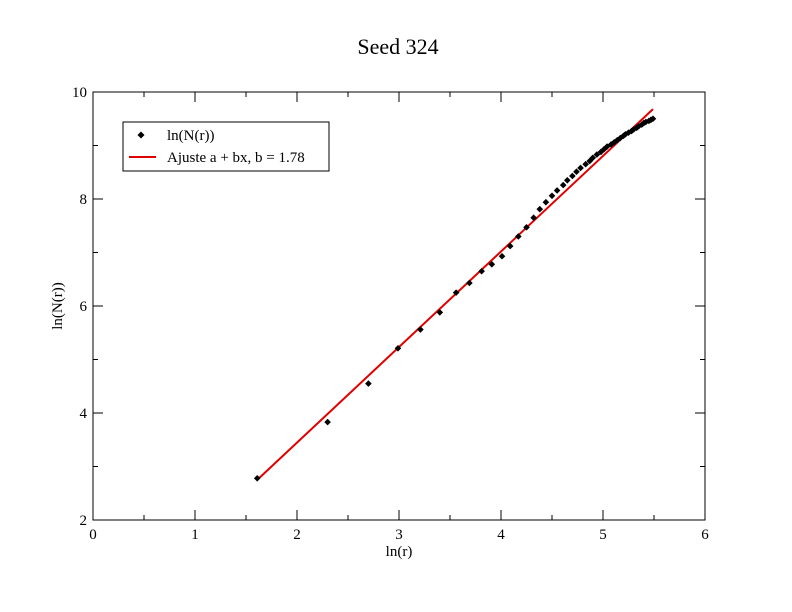 Image resolution: width=792 pixels, height=612 pixels. Describe the element at coordinates (84, 521) in the screenshot. I see `y-tick-label: 2` at that location.